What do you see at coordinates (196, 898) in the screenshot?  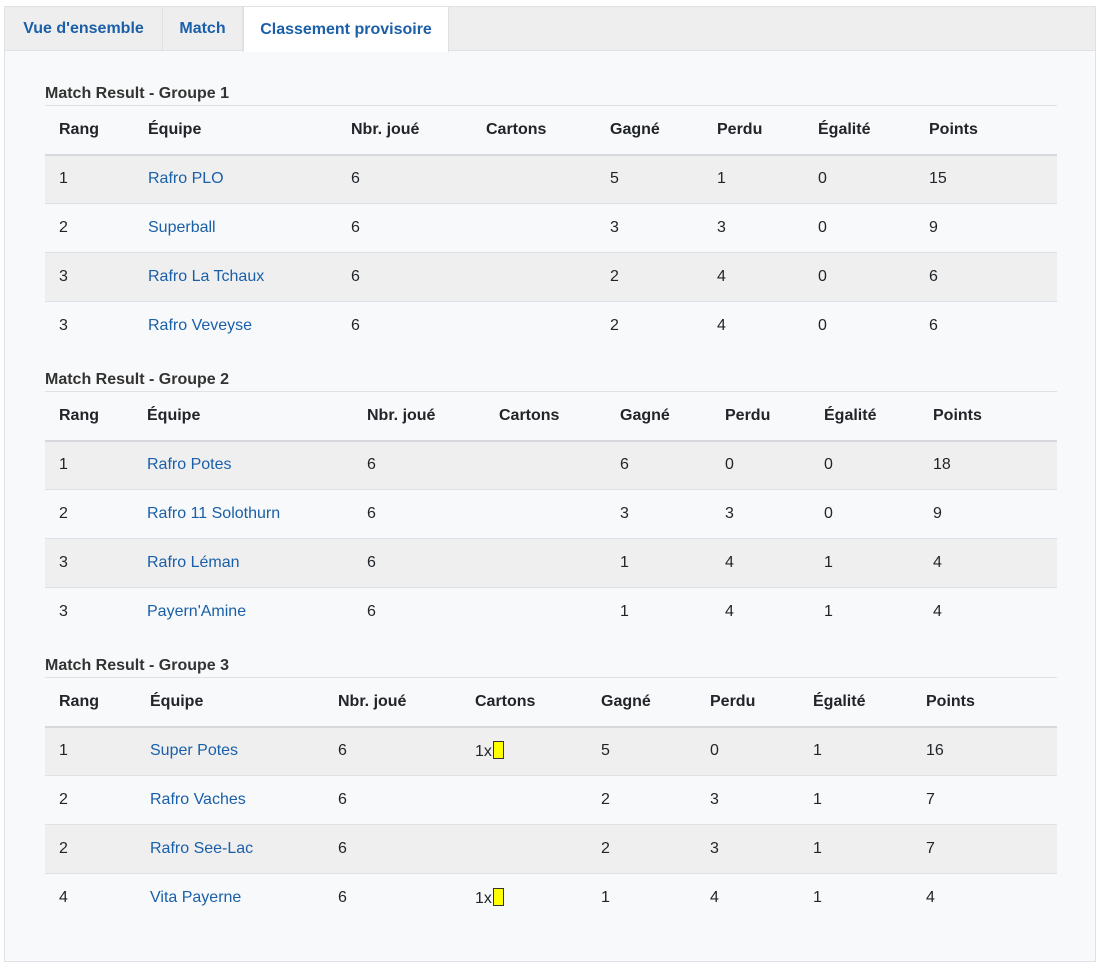 I see `team-link: Vita Payerne` at bounding box center [196, 898].